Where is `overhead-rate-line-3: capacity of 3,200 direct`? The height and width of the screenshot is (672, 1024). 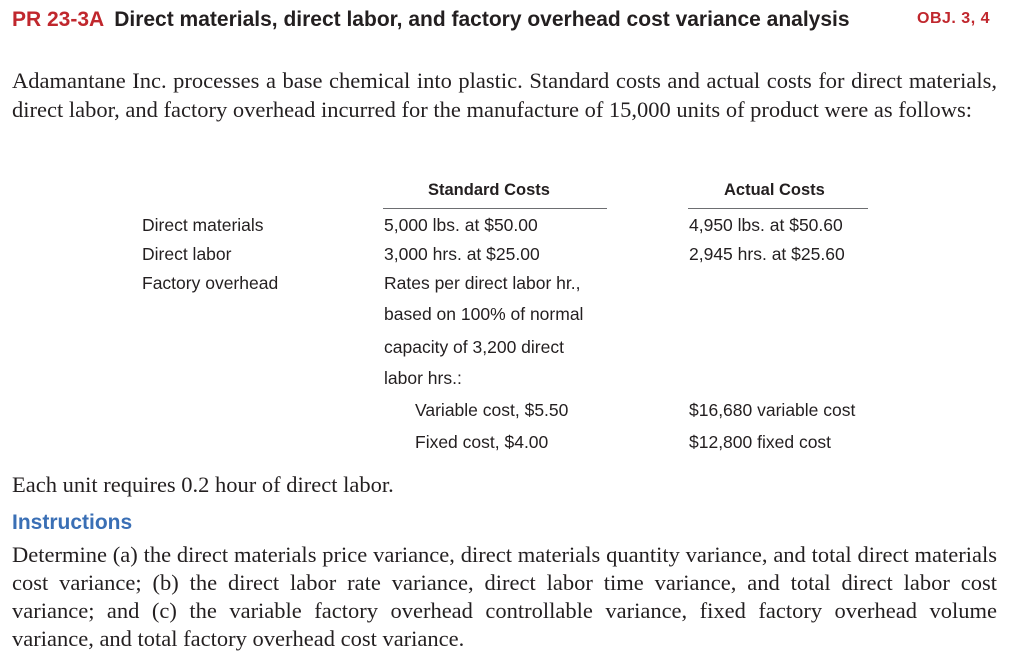
overhead-rate-line-3: capacity of 3,200 direct is located at coordinates (474, 347).